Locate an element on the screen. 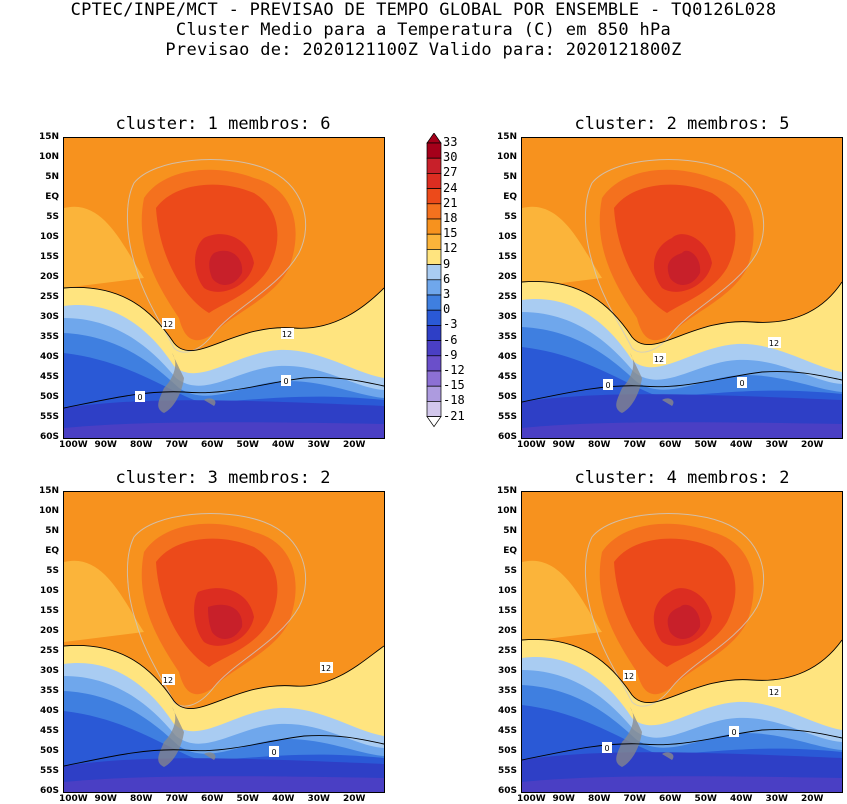 This screenshot has height=804, width=847. map-panel-3: 12 12 0 is located at coordinates (224, 642).